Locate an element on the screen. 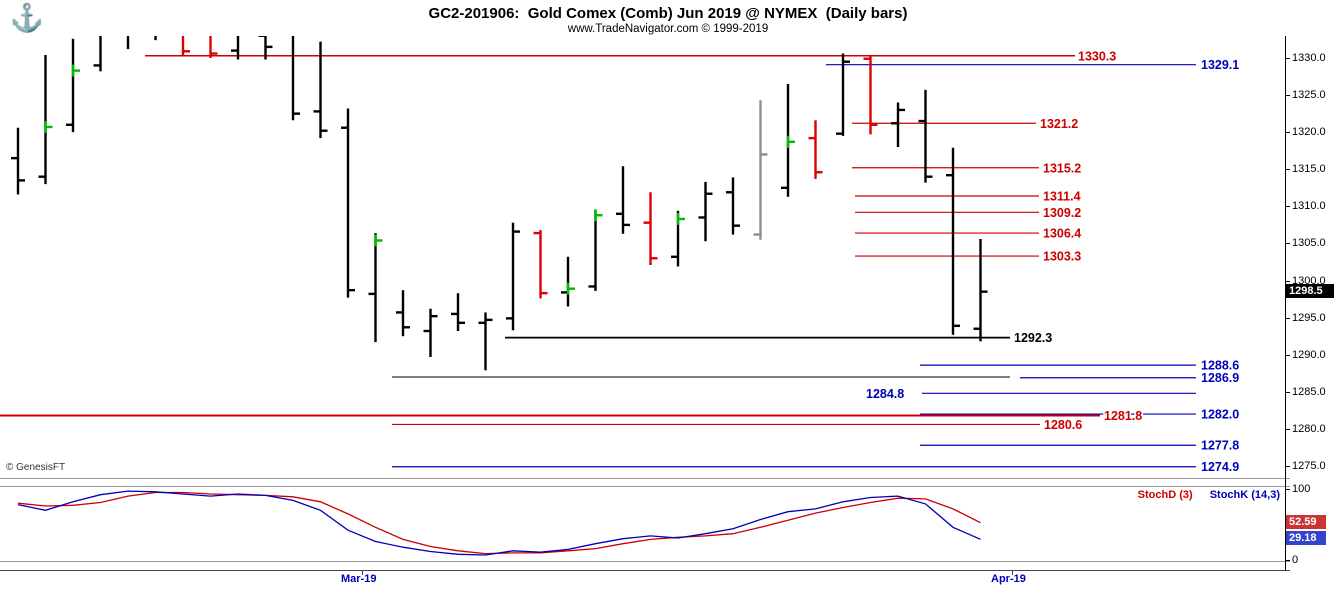 This screenshot has width=1336, height=591. level-price-label: 1309.2 is located at coordinates (1062, 213).